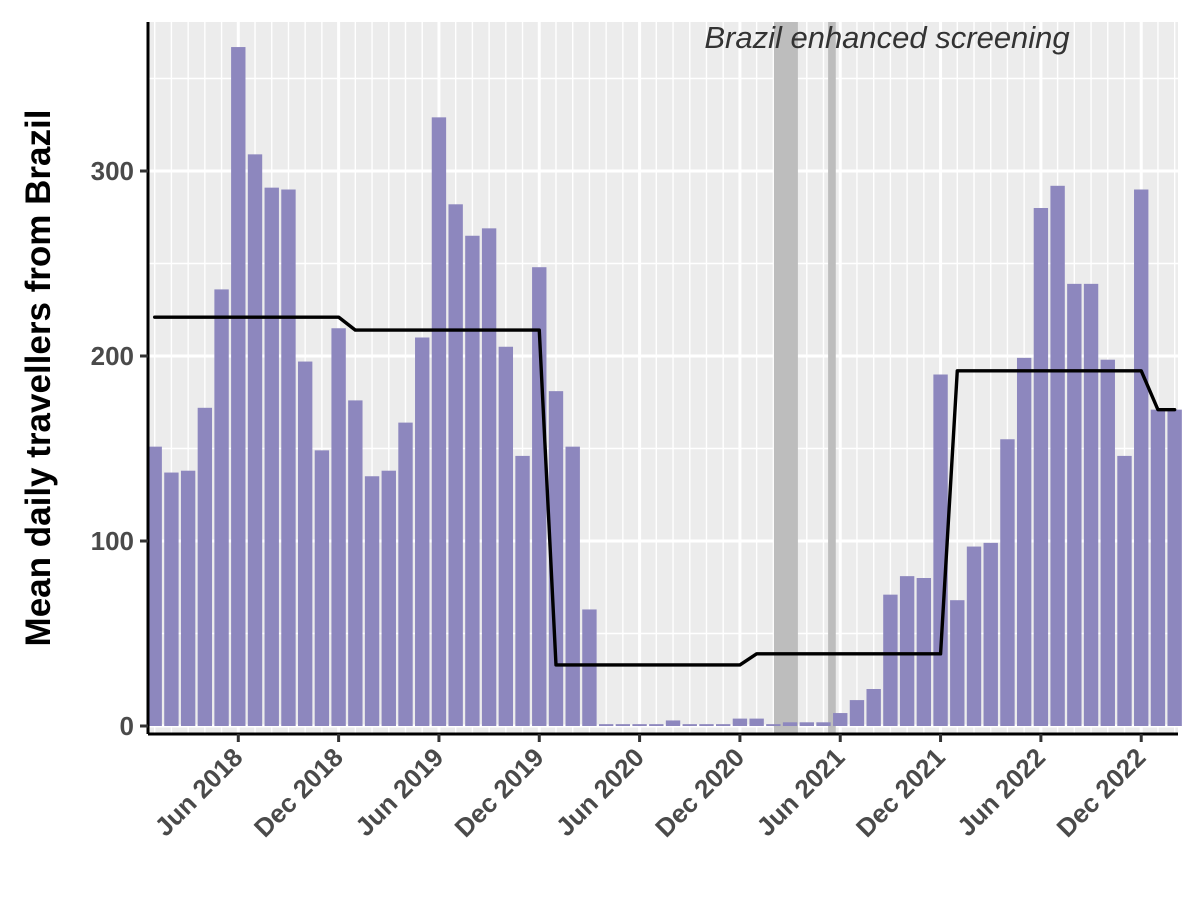 The width and height of the screenshot is (1200, 900). I want to click on shade-layer, so click(804, 378).